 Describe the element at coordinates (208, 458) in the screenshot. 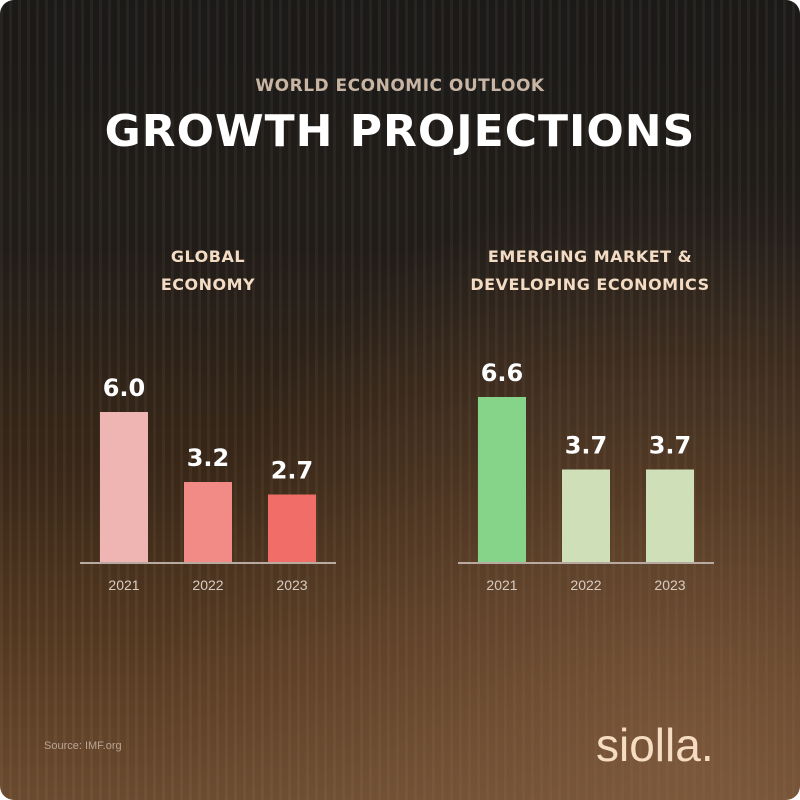

I see `data-label: 3.2` at that location.